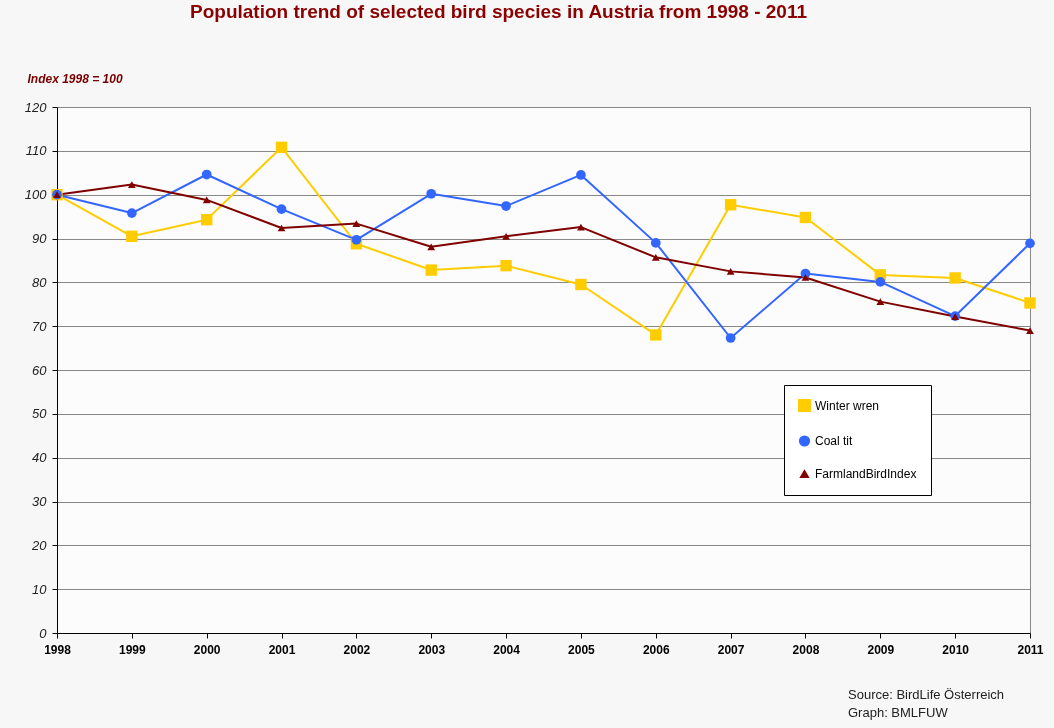  What do you see at coordinates (1030, 649) in the screenshot?
I see `x-tick-label: 2011` at bounding box center [1030, 649].